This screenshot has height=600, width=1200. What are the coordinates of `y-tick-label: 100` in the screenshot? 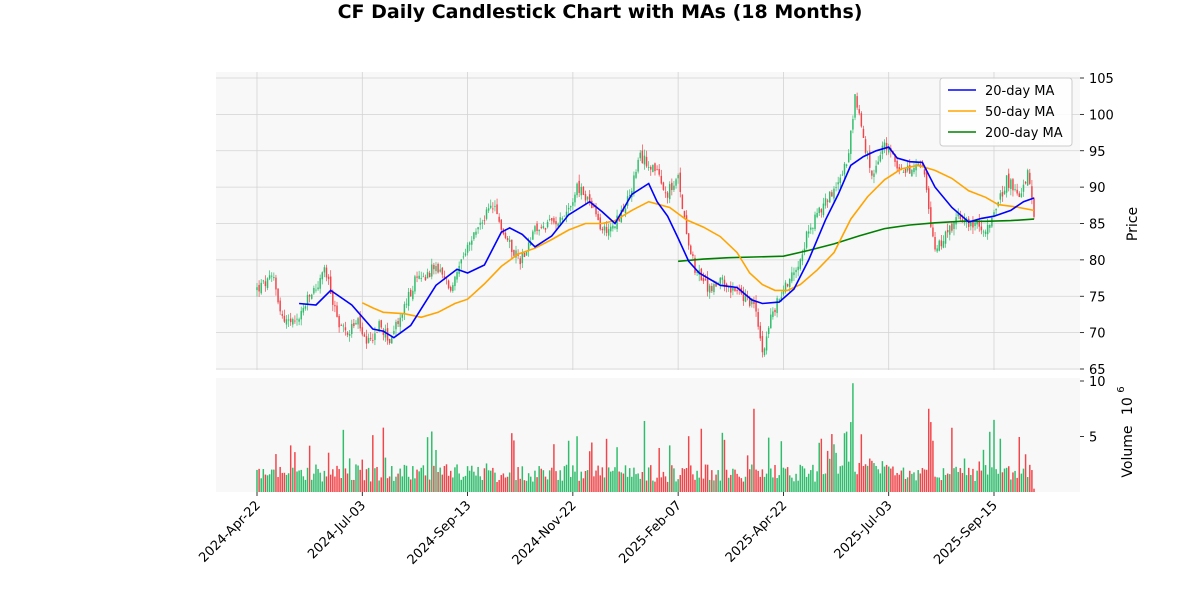 It's located at (1101, 115).